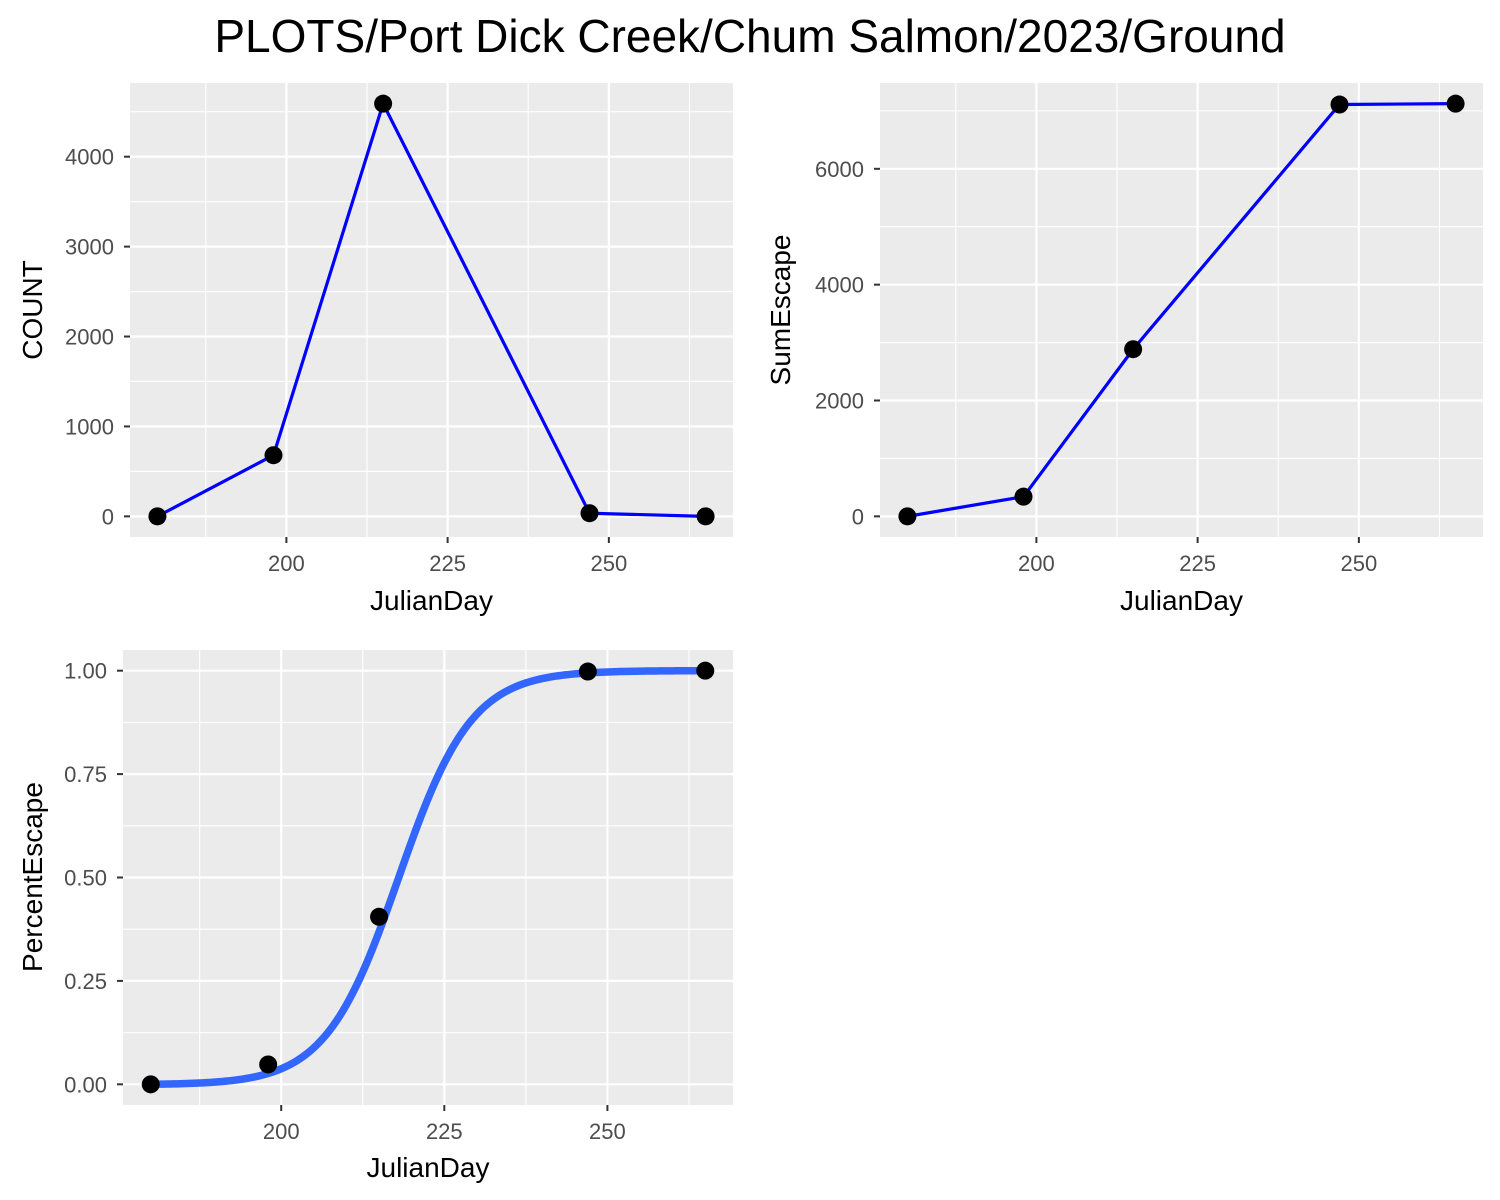  What do you see at coordinates (447, 563) in the screenshot?
I see `count-x-tick-label: 225` at bounding box center [447, 563].